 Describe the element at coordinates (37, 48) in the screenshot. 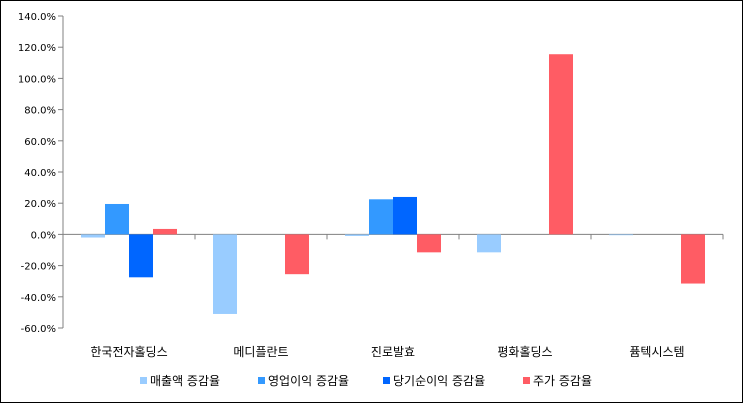

I see `y-tick-label: 120.0%` at that location.